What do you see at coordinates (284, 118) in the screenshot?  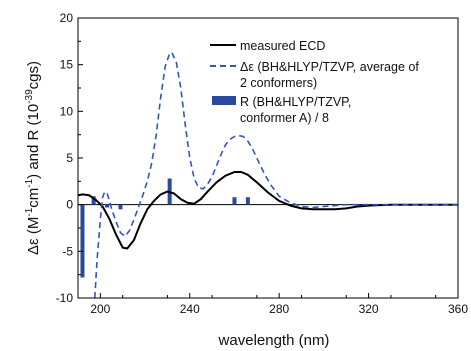 I see `legend-bars-label-line2: conformer A) / 8` at bounding box center [284, 118].